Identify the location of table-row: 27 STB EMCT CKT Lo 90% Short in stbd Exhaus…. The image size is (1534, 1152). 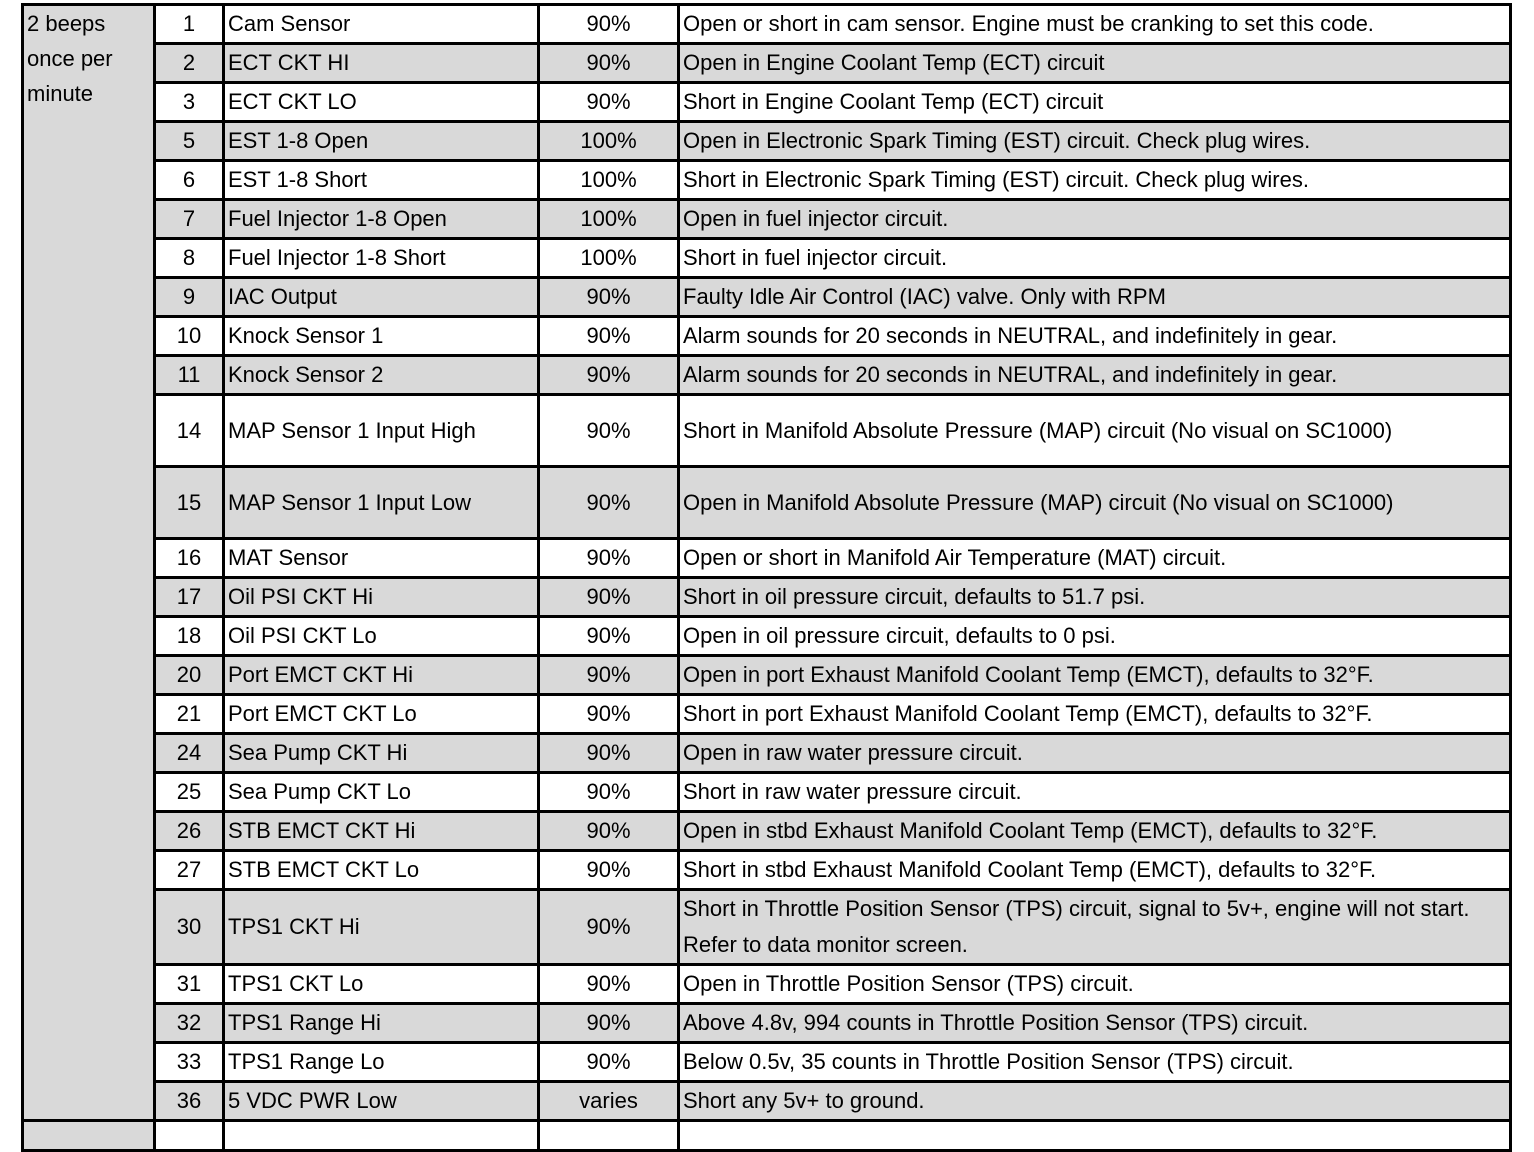
(767, 870).